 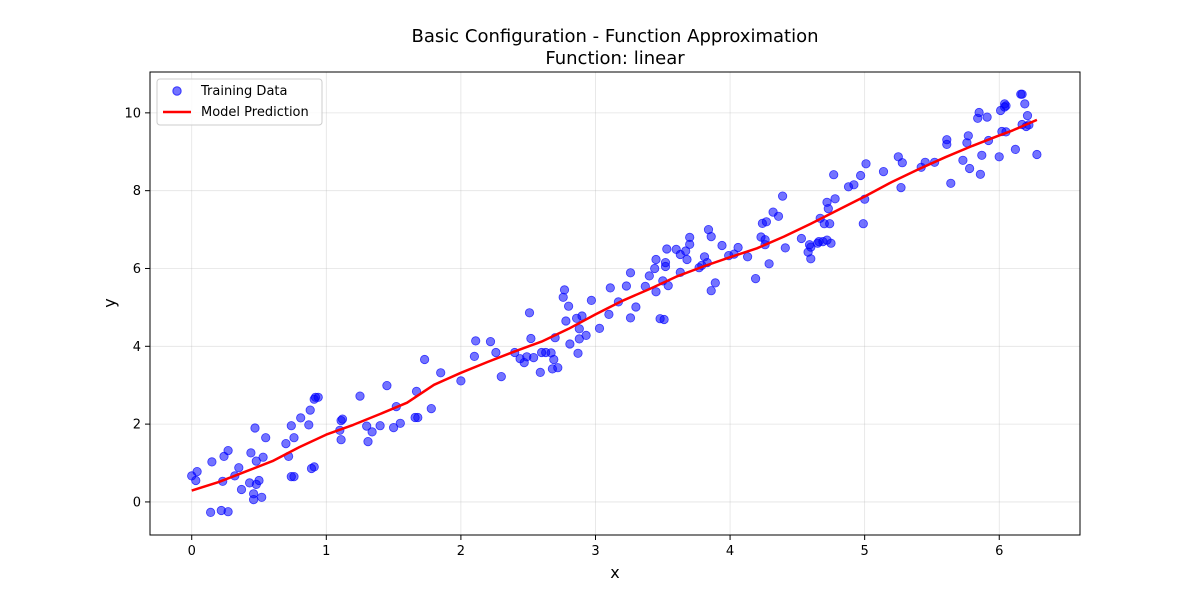 What do you see at coordinates (326, 551) in the screenshot?
I see `x-tick-label: 1` at bounding box center [326, 551].